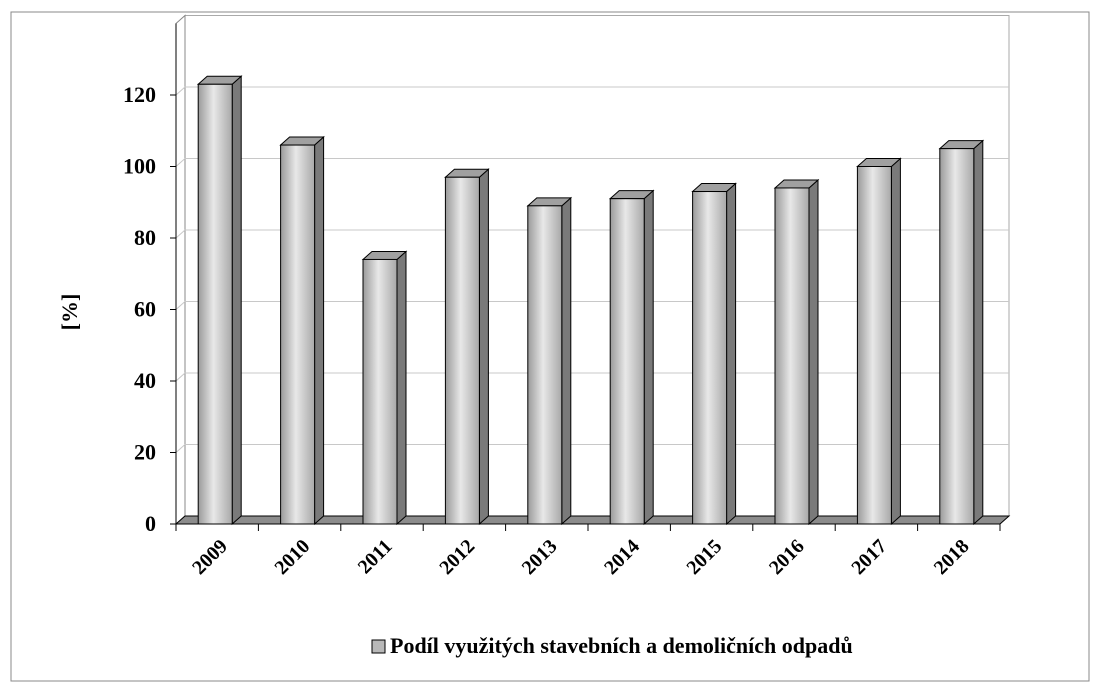 This screenshot has width=1101, height=687. I want to click on y-tick-label: 20, so click(145, 452).